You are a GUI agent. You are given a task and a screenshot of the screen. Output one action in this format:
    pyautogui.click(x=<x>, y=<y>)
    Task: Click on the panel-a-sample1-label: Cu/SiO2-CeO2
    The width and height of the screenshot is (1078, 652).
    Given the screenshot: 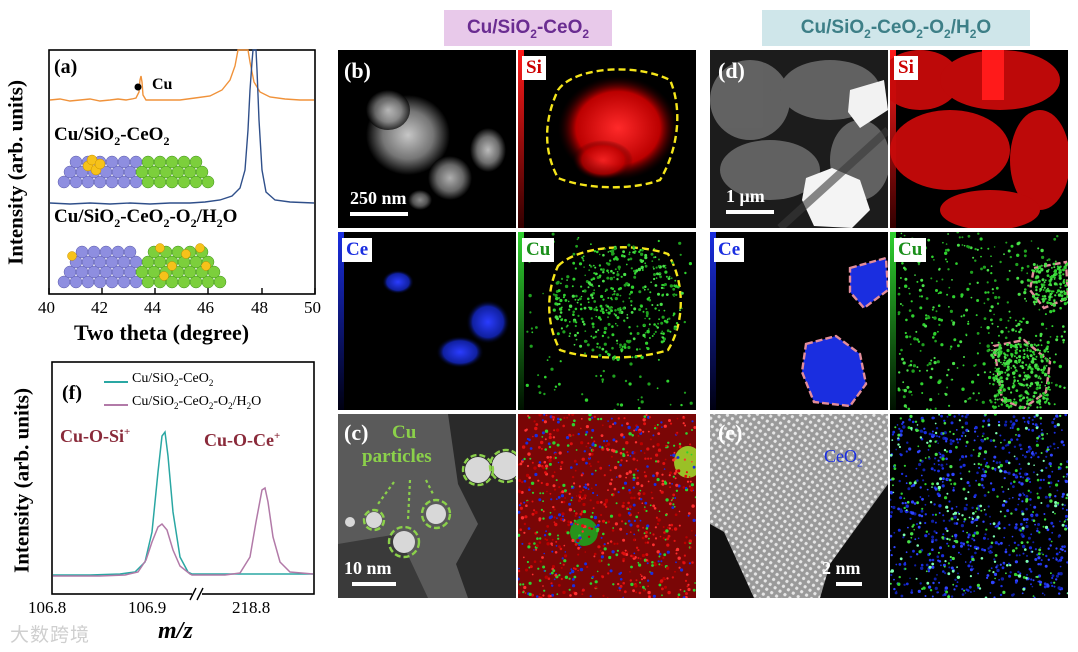 What is the action you would take?
    pyautogui.click(x=112, y=136)
    